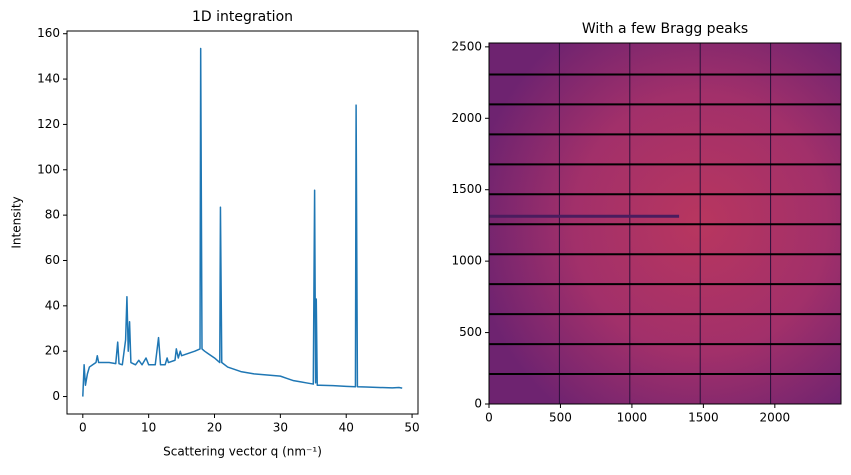  Describe the element at coordinates (632, 418) in the screenshot. I see `x-tick-label: 1000` at that location.